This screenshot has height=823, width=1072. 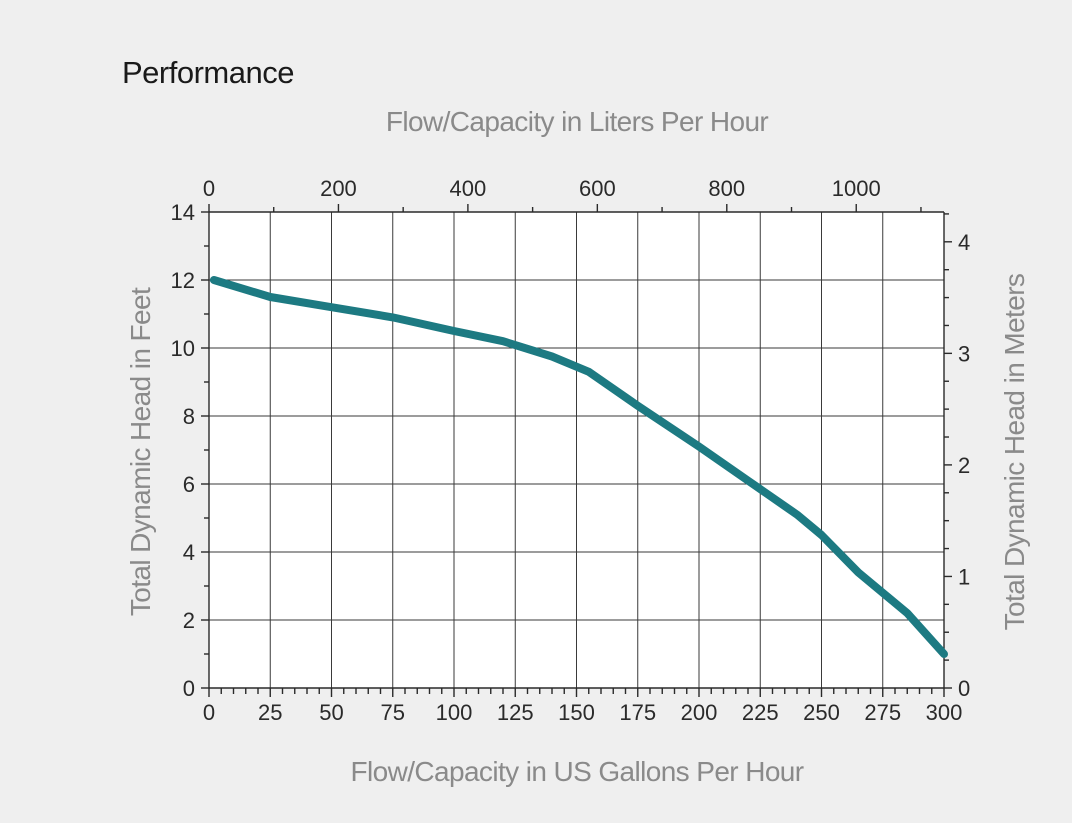 What do you see at coordinates (183, 348) in the screenshot?
I see `y-tick-label: 10` at bounding box center [183, 348].